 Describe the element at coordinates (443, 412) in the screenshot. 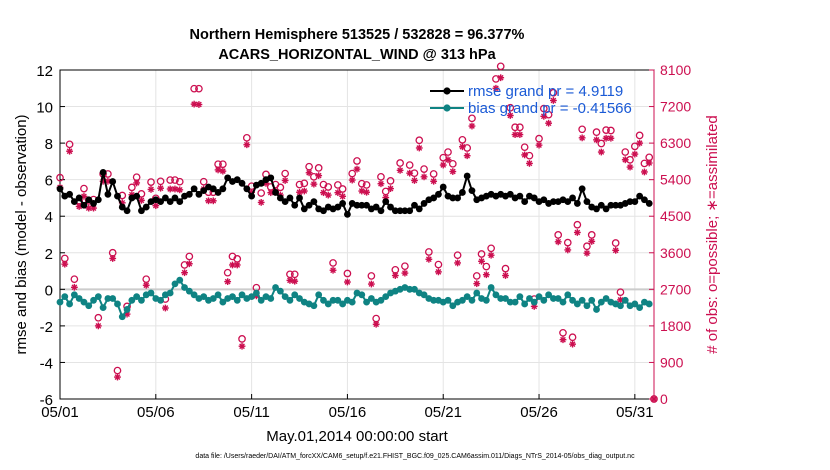

I see `x-tick-label: 05/21` at that location.